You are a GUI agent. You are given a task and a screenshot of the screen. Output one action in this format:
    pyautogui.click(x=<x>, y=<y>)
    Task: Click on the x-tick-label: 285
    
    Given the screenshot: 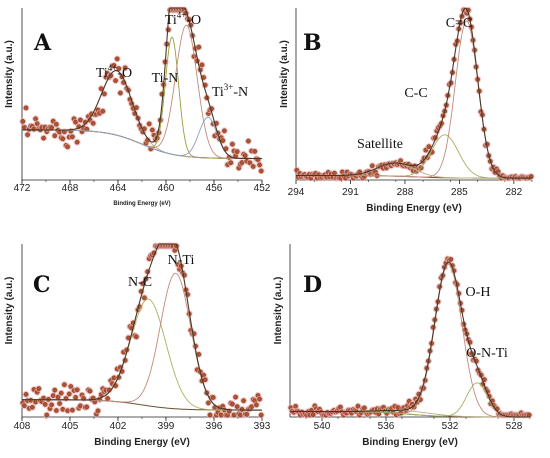 What is the action you would take?
    pyautogui.click(x=459, y=192)
    